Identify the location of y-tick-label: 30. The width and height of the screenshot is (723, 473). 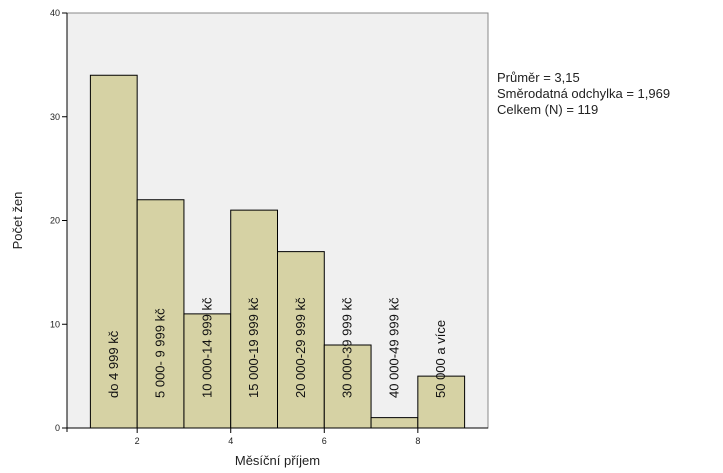
(55, 117).